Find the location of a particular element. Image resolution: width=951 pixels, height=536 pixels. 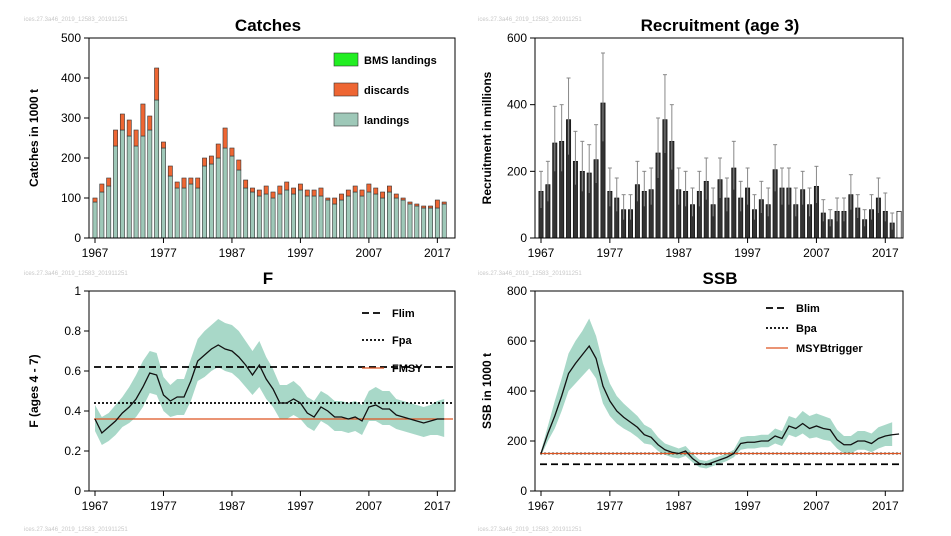

y-tick-label: 0.8 is located at coordinates (72, 331).